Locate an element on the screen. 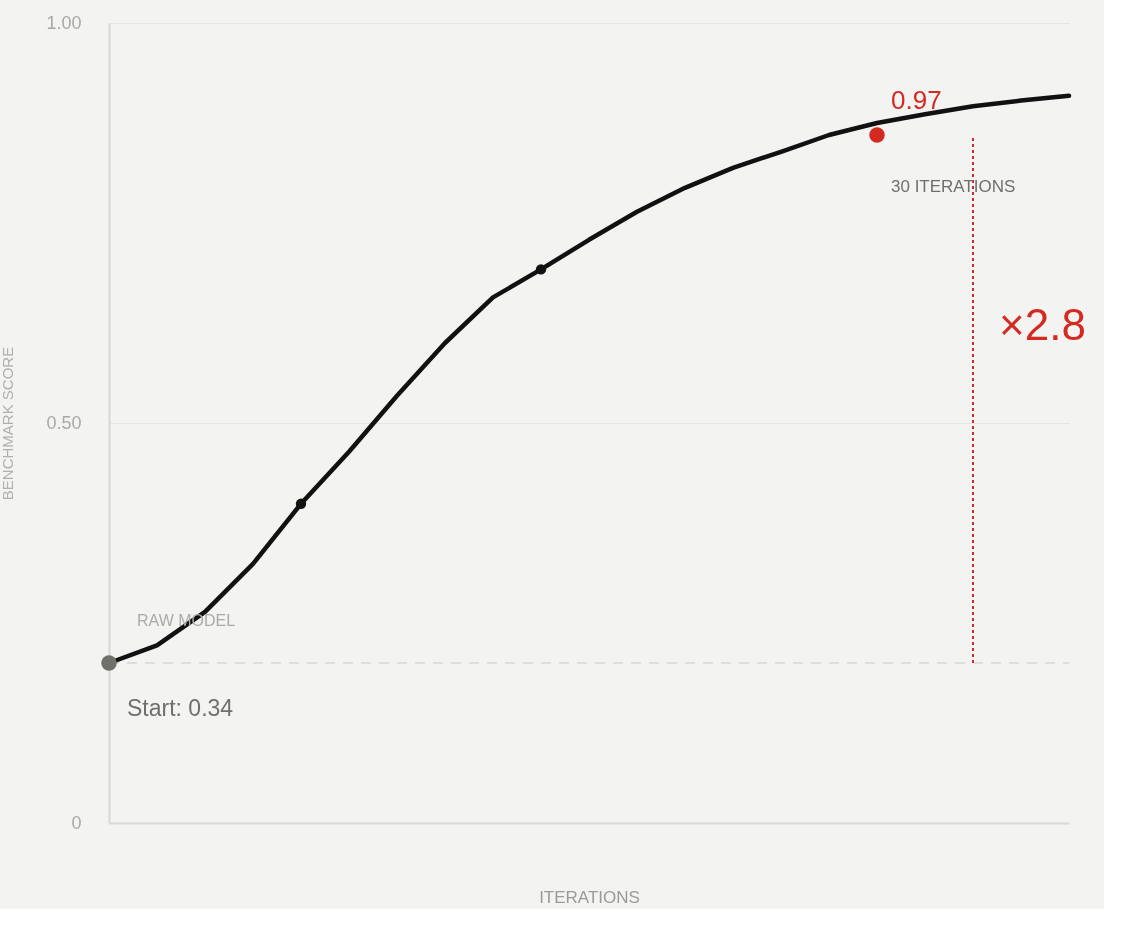  y-axis-title: BENCHMARK SCORE is located at coordinates (8, 423).